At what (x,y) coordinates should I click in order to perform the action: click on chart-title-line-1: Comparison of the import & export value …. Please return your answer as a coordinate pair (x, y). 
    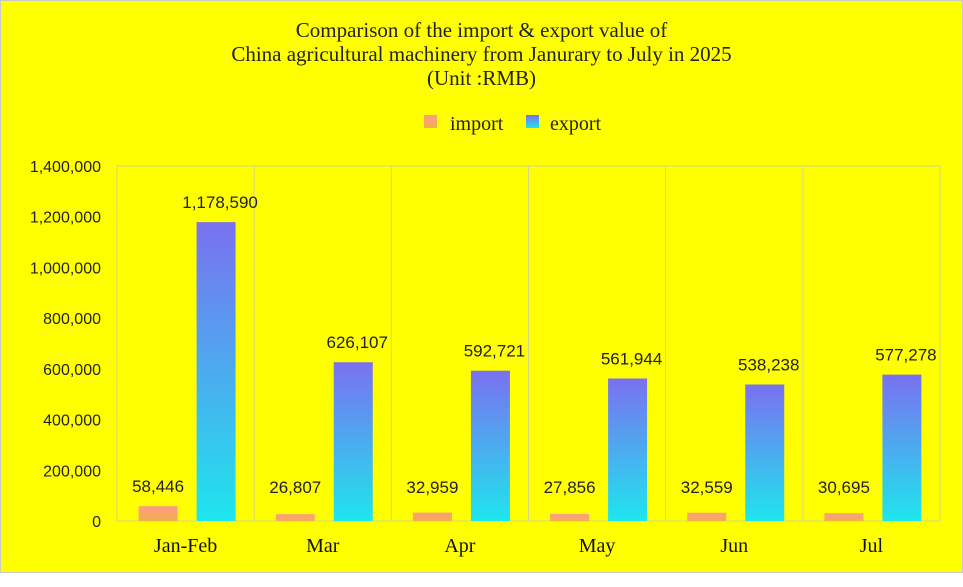
    Looking at the image, I should click on (481, 30).